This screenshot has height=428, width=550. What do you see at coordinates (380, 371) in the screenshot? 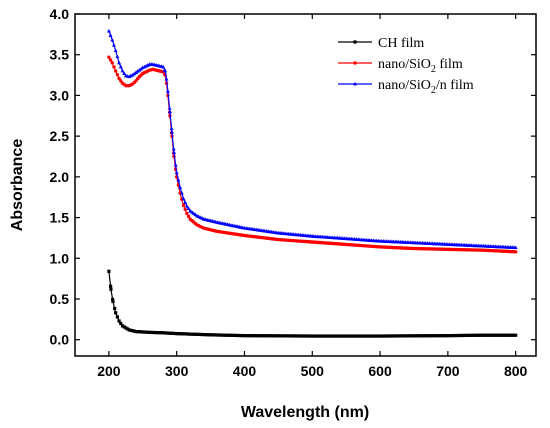
I see `x-tick-label: 600` at bounding box center [380, 371].